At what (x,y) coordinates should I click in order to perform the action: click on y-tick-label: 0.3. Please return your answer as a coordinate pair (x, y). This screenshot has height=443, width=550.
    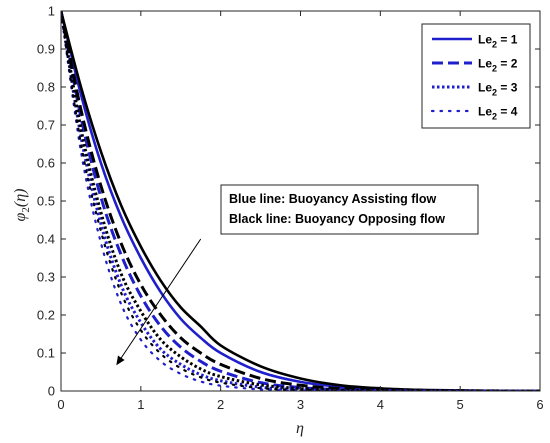
    Looking at the image, I should click on (46, 277).